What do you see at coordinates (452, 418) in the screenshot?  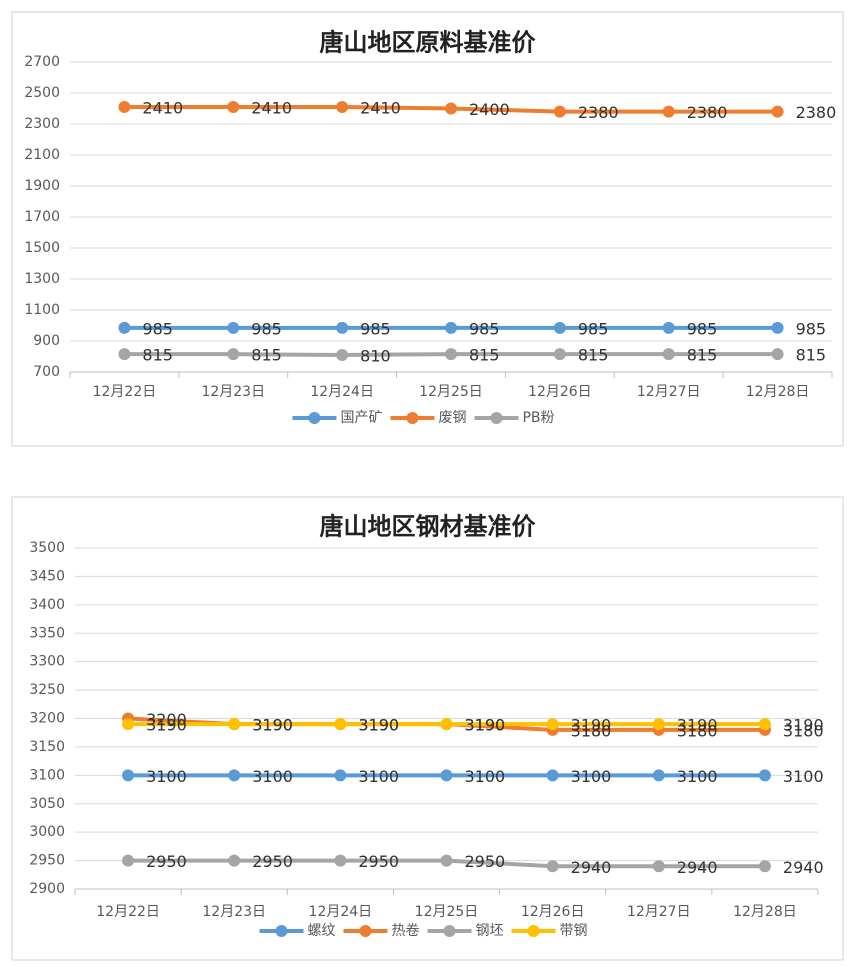 I see `legend-label: 废钢` at bounding box center [452, 418].